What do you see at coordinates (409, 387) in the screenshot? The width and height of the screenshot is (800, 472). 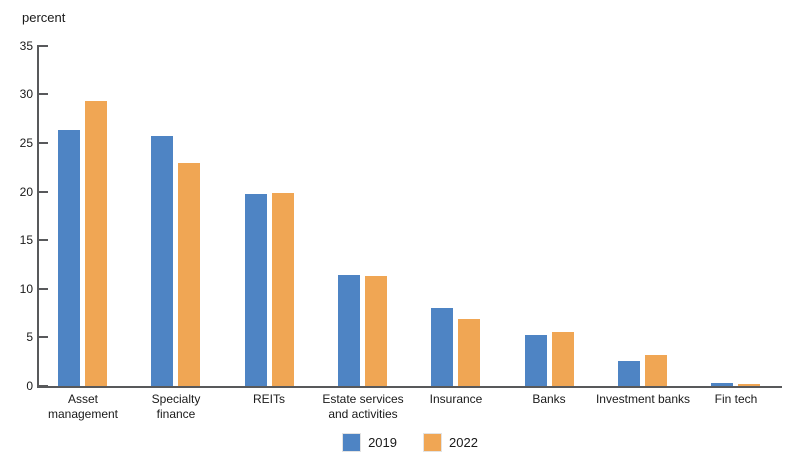 I see `x-axis-line` at bounding box center [409, 387].